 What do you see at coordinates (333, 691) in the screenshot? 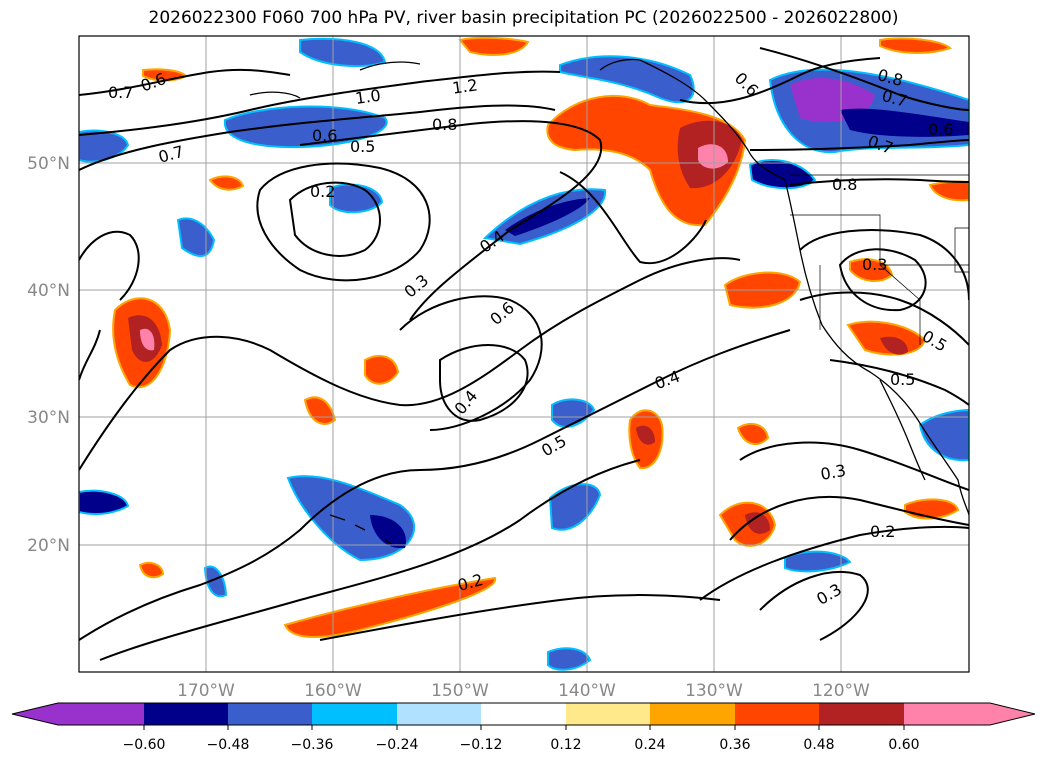
I see `lon-label-160w: 160°W` at bounding box center [333, 691].